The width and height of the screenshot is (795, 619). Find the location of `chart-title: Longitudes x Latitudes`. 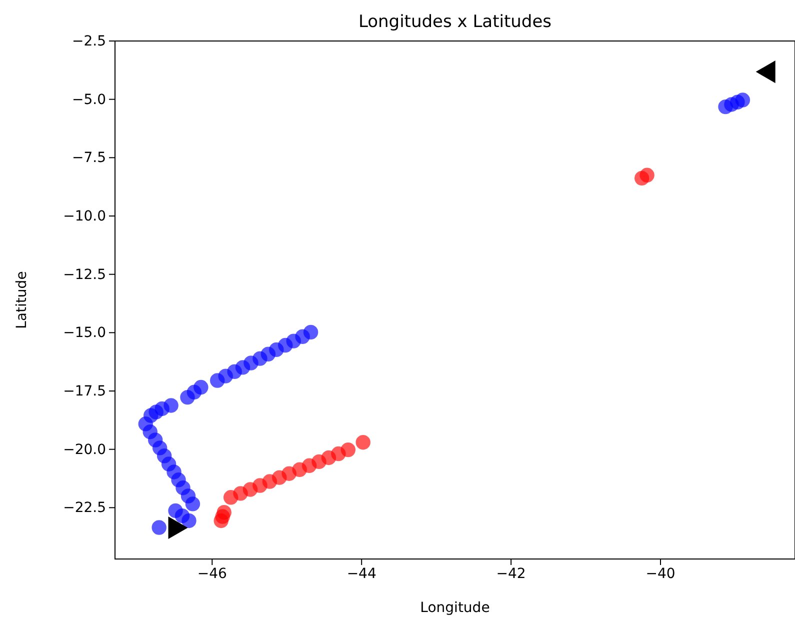

chart-title: Longitudes x Latitudes is located at coordinates (455, 22).